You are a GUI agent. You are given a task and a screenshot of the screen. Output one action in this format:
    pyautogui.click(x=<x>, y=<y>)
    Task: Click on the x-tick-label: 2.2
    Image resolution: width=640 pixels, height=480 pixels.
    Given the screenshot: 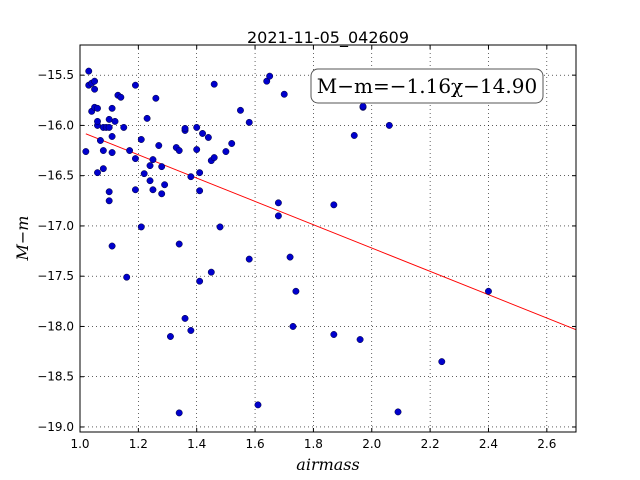 What is the action you would take?
    pyautogui.click(x=430, y=444)
    